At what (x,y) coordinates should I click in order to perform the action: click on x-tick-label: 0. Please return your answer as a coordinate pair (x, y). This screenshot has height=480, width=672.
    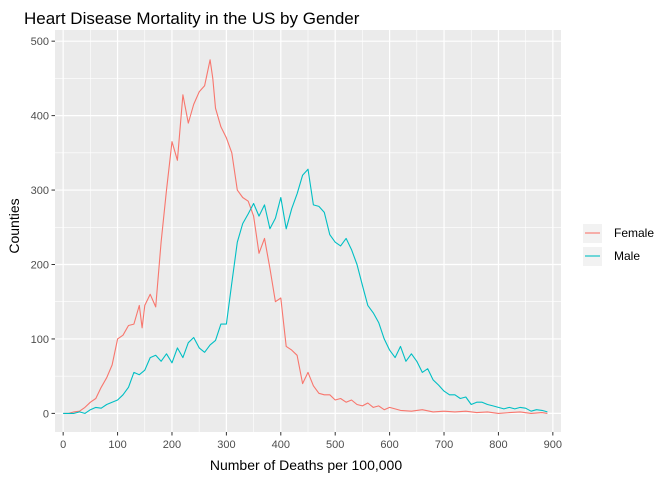
    Looking at the image, I should click on (63, 445).